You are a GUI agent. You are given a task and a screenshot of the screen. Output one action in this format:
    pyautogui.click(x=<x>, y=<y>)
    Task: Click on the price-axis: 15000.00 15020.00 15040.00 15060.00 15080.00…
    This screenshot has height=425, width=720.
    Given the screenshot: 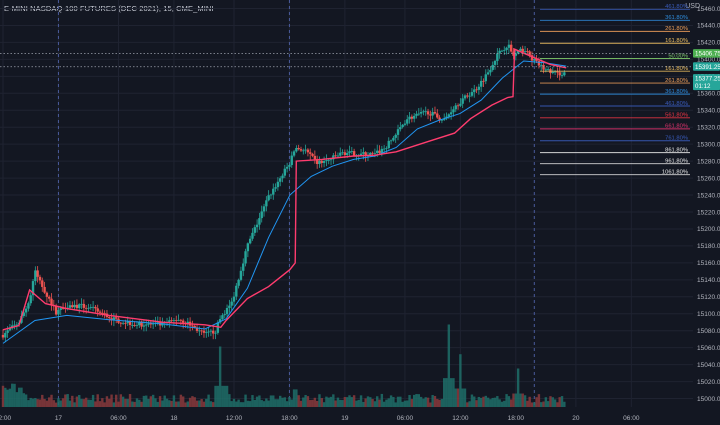 What is the action you would take?
    pyautogui.click(x=708, y=204)
    